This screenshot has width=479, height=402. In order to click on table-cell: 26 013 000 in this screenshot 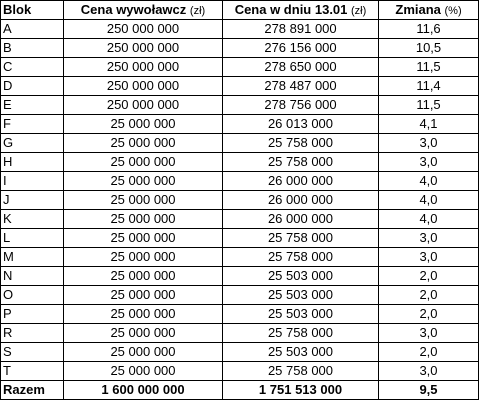, I will do `click(300, 124)`.